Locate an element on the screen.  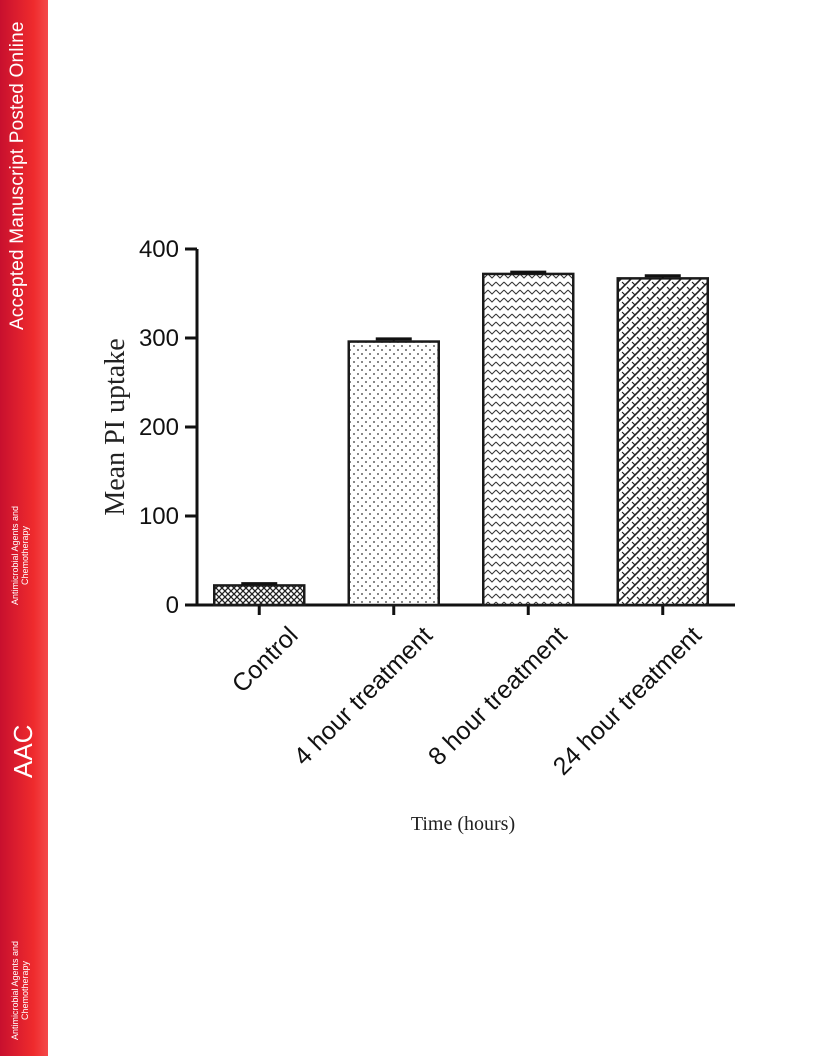
x-tick-label: 24 hour treatment is located at coordinates (627, 700).